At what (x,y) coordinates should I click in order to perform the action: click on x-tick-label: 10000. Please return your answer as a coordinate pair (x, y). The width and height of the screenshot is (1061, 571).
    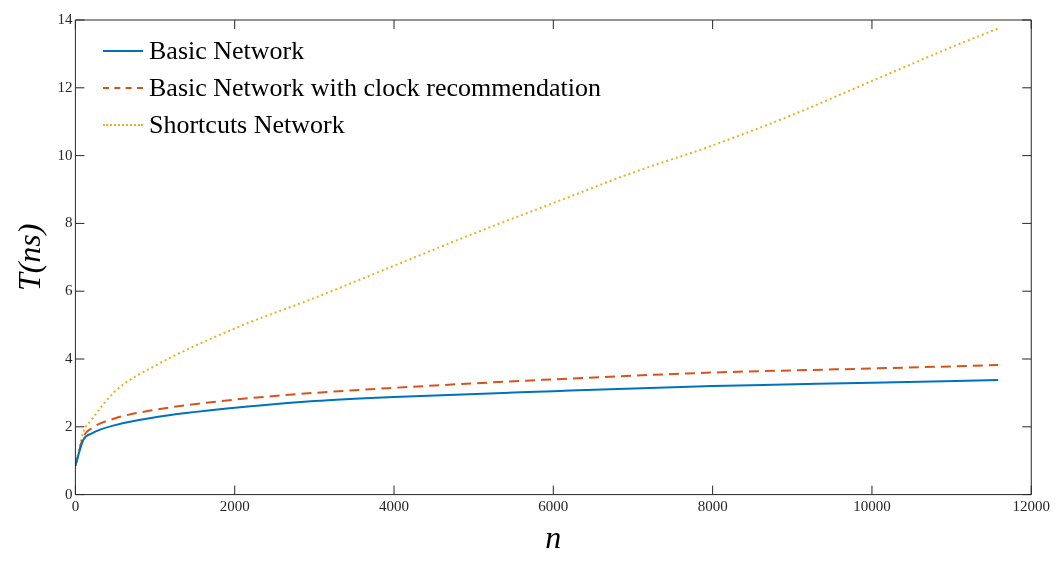
    Looking at the image, I should click on (872, 505).